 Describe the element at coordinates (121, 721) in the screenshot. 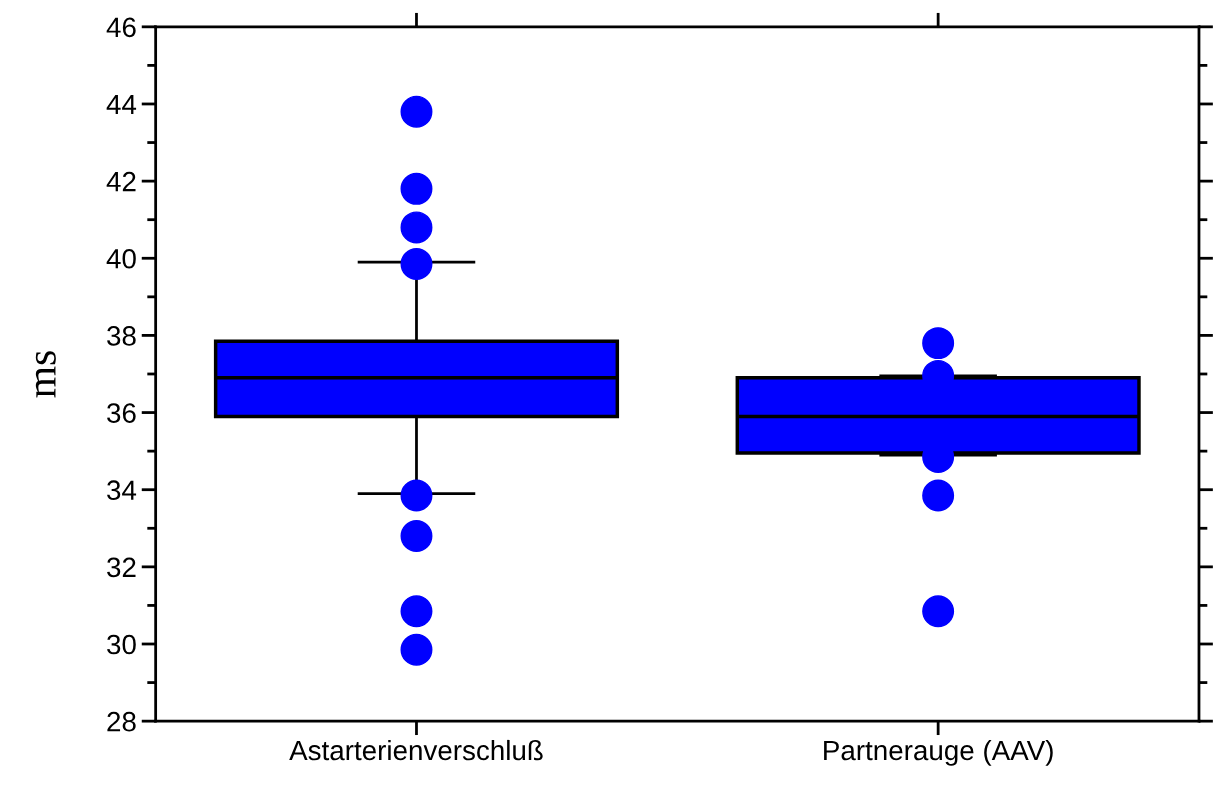

I see `y-tick-label: 28` at that location.